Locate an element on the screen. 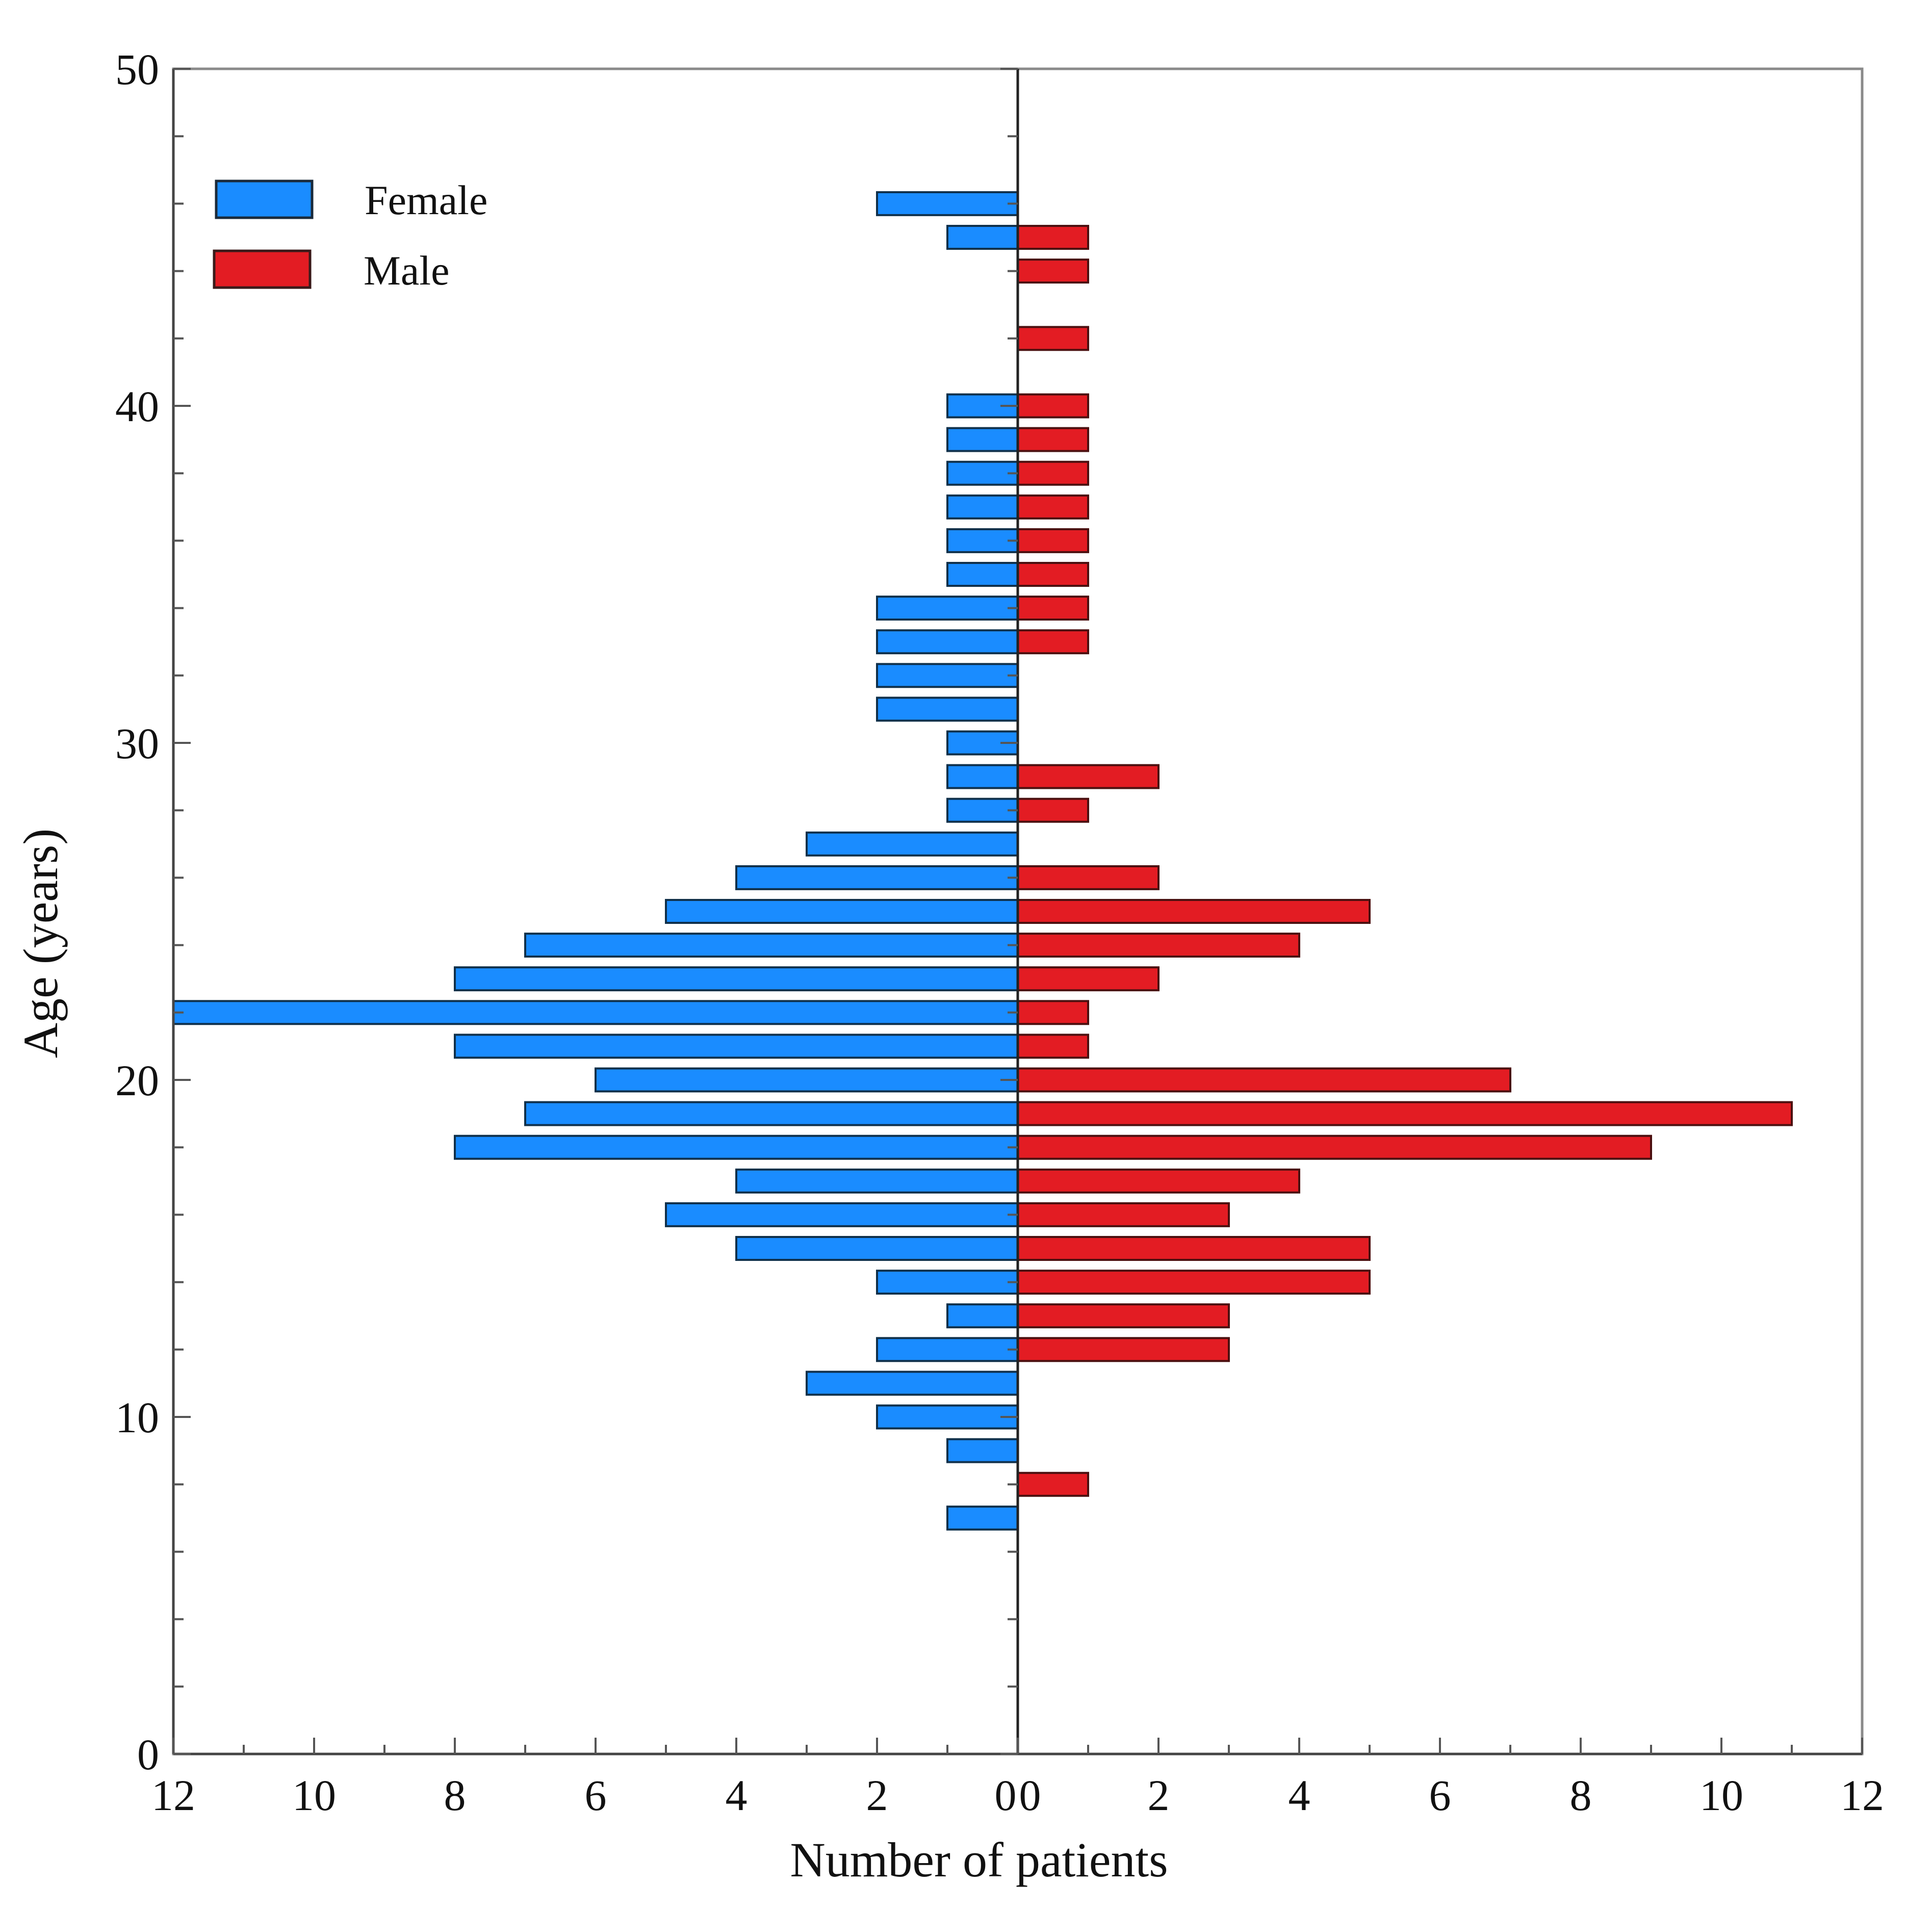 This screenshot has width=1932, height=1910. x-right-tick-label: 6 is located at coordinates (1440, 1795).